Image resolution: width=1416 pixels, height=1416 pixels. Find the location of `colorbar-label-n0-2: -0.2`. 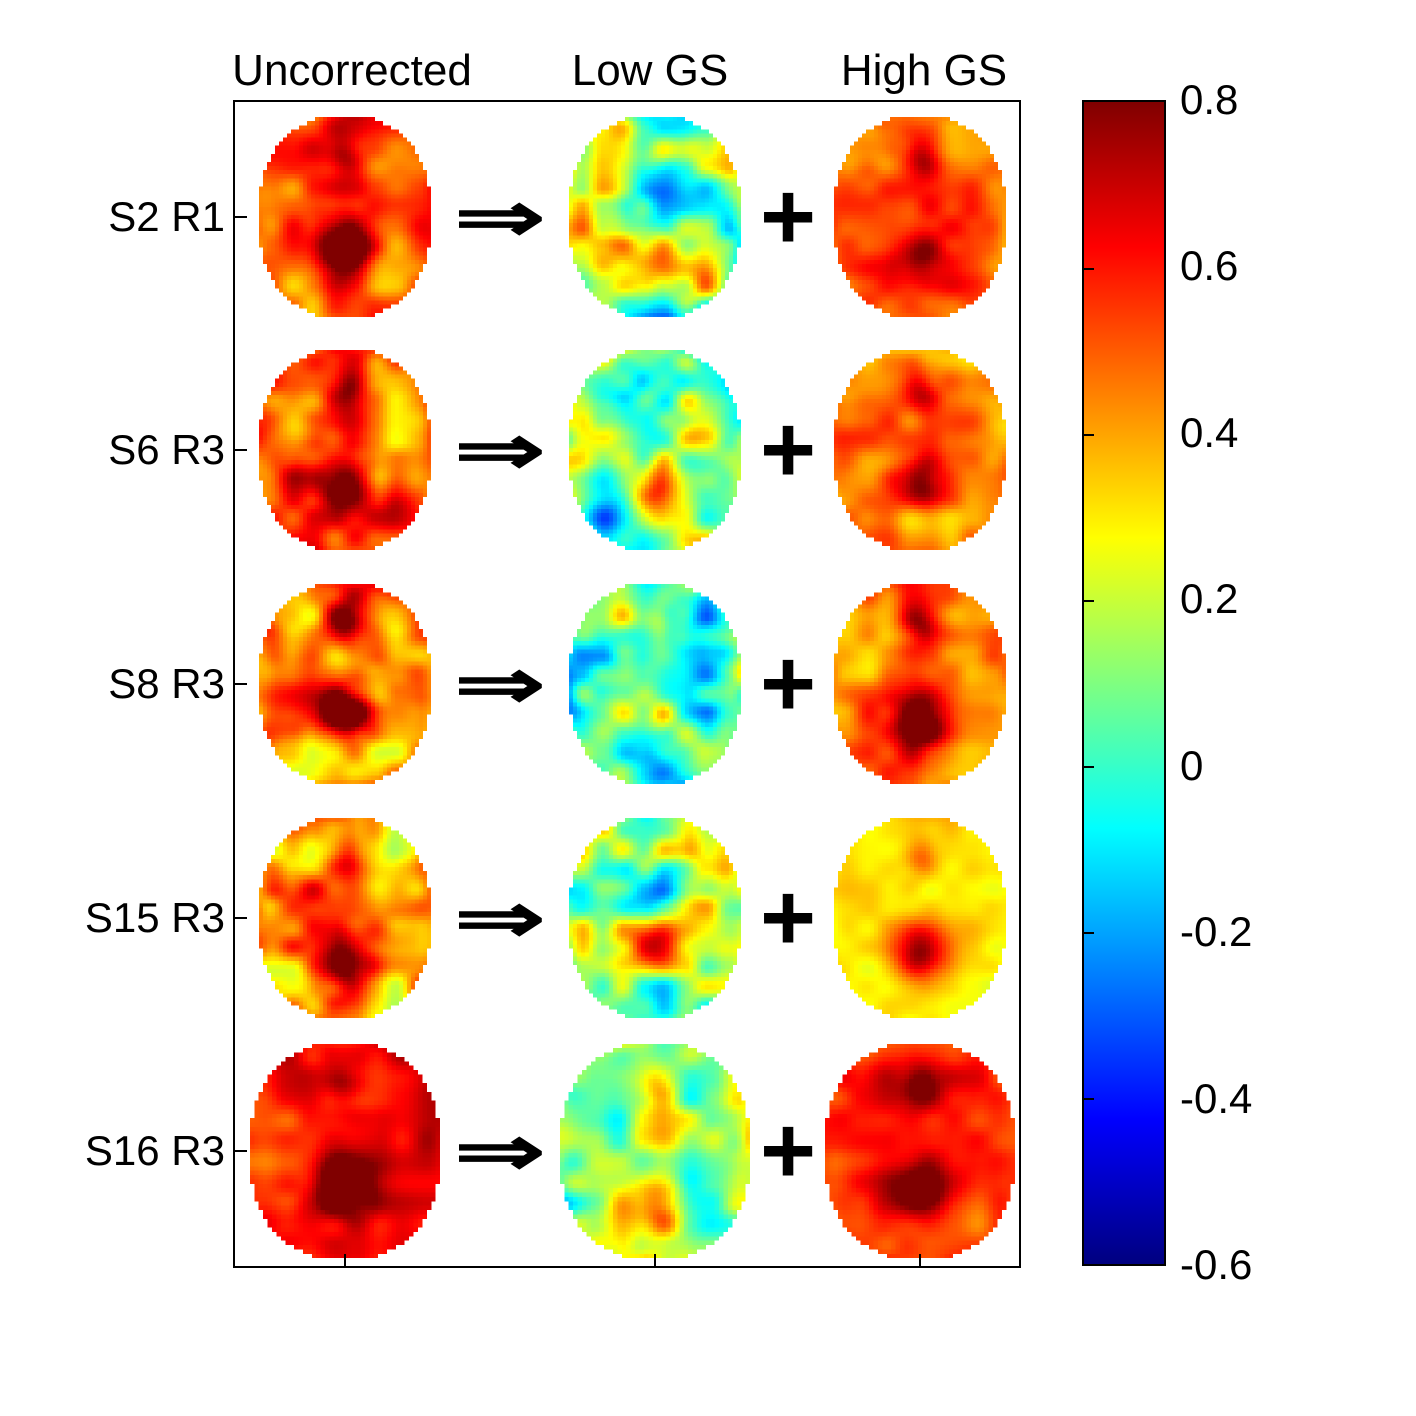

colorbar-label-n0-2: -0.2 is located at coordinates (1216, 931).